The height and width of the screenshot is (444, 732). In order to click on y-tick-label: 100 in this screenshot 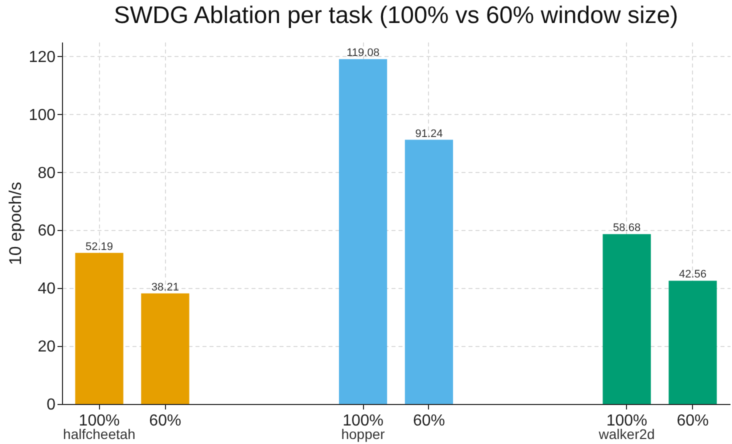, I will do `click(42, 115)`.